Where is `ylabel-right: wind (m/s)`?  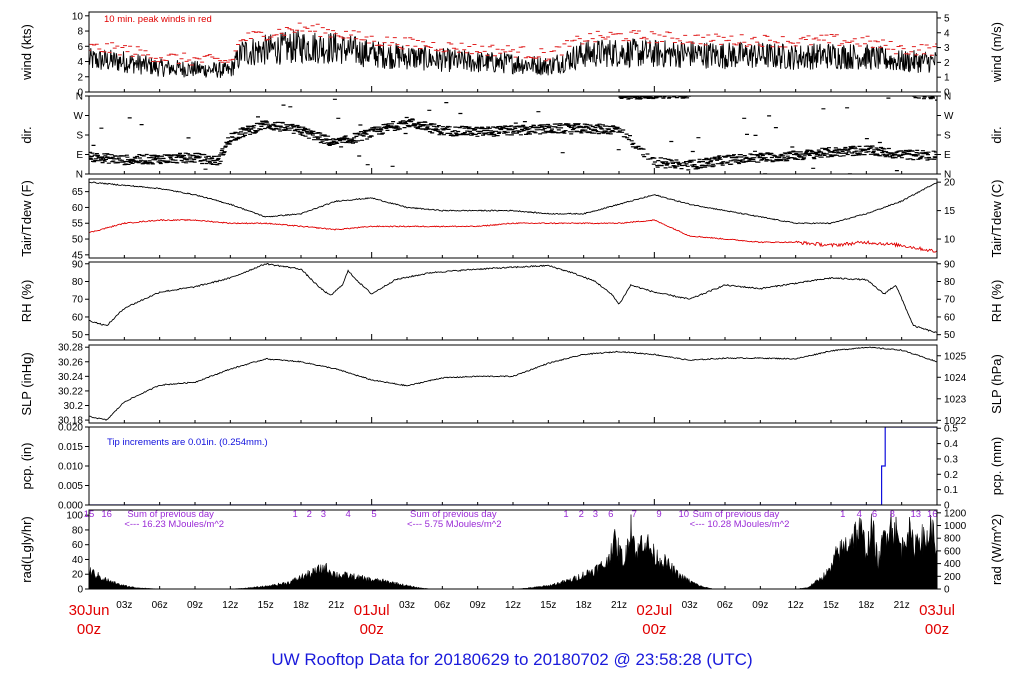 ylabel-right: wind (m/s) is located at coordinates (996, 52).